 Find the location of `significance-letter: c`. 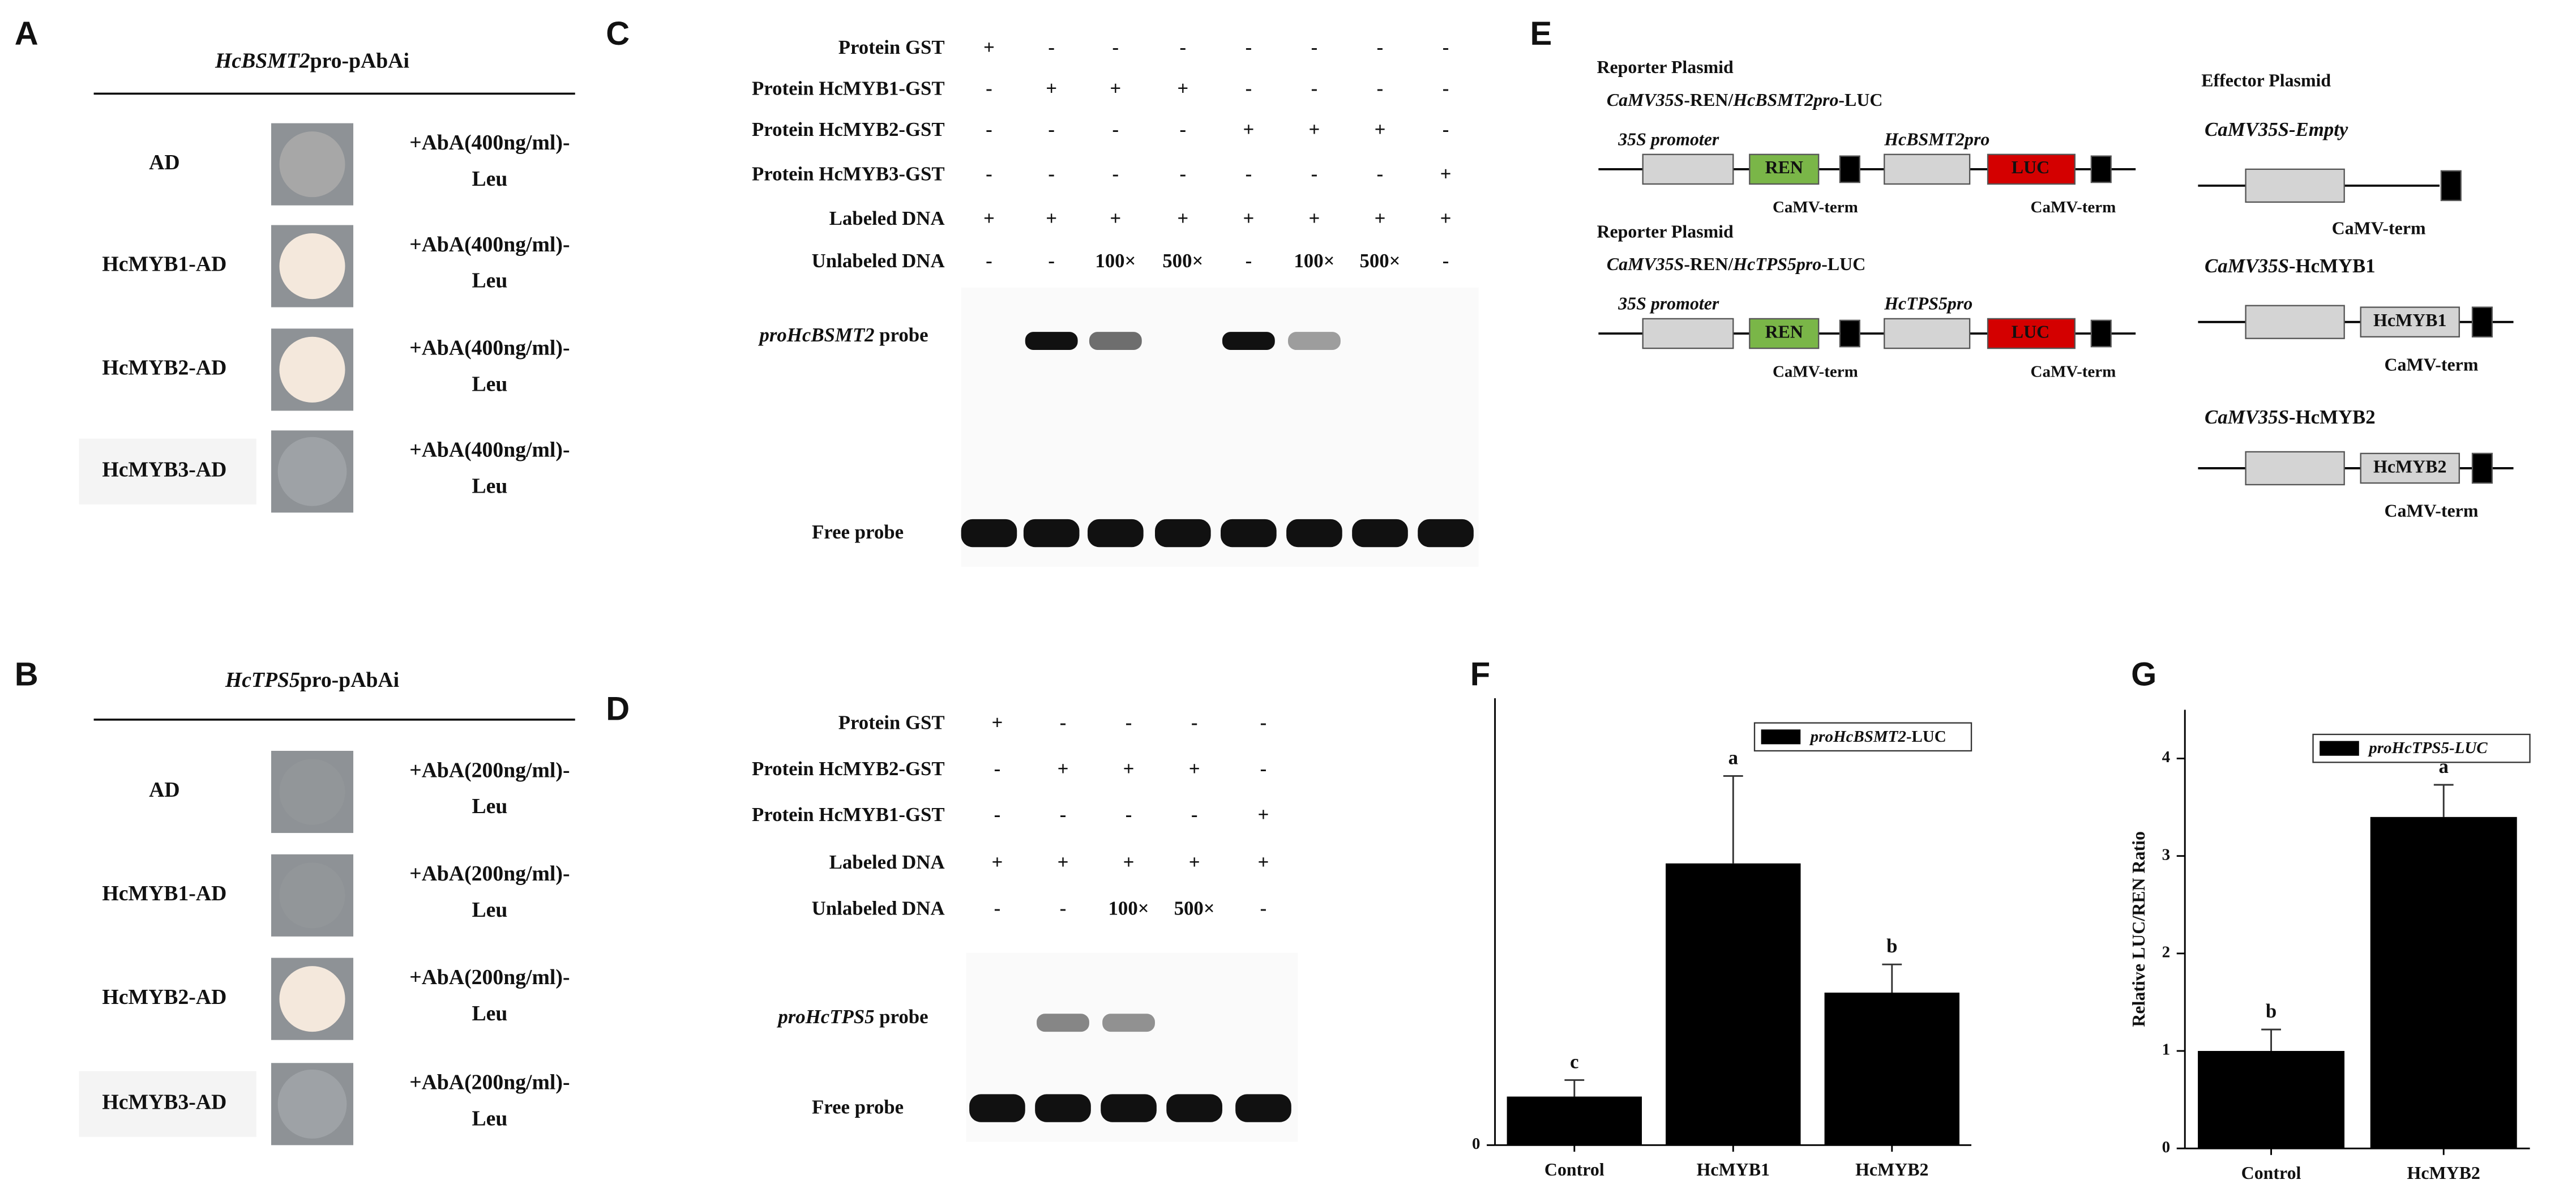

significance-letter: c is located at coordinates (1574, 1061).